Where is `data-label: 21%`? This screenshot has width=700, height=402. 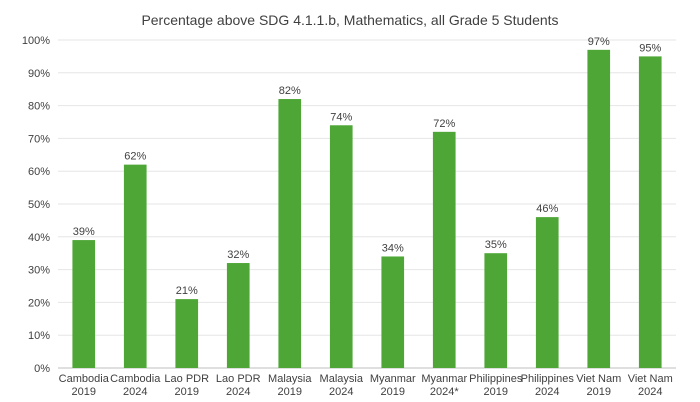 data-label: 21% is located at coordinates (187, 291).